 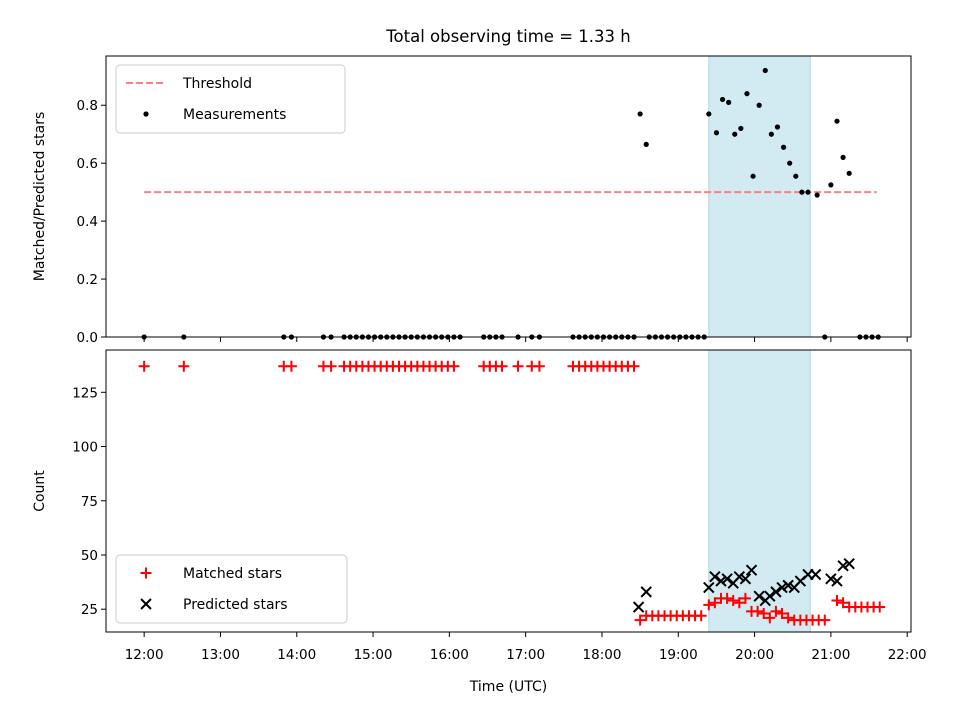 What do you see at coordinates (234, 115) in the screenshot?
I see `legend-label: Measurements` at bounding box center [234, 115].